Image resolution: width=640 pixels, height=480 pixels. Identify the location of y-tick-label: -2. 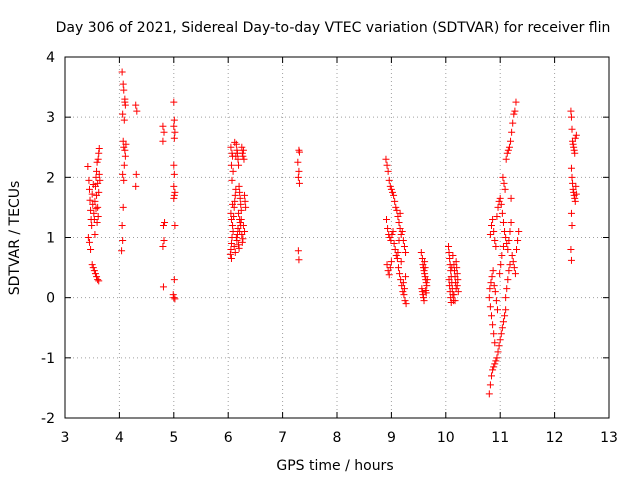
(48, 419).